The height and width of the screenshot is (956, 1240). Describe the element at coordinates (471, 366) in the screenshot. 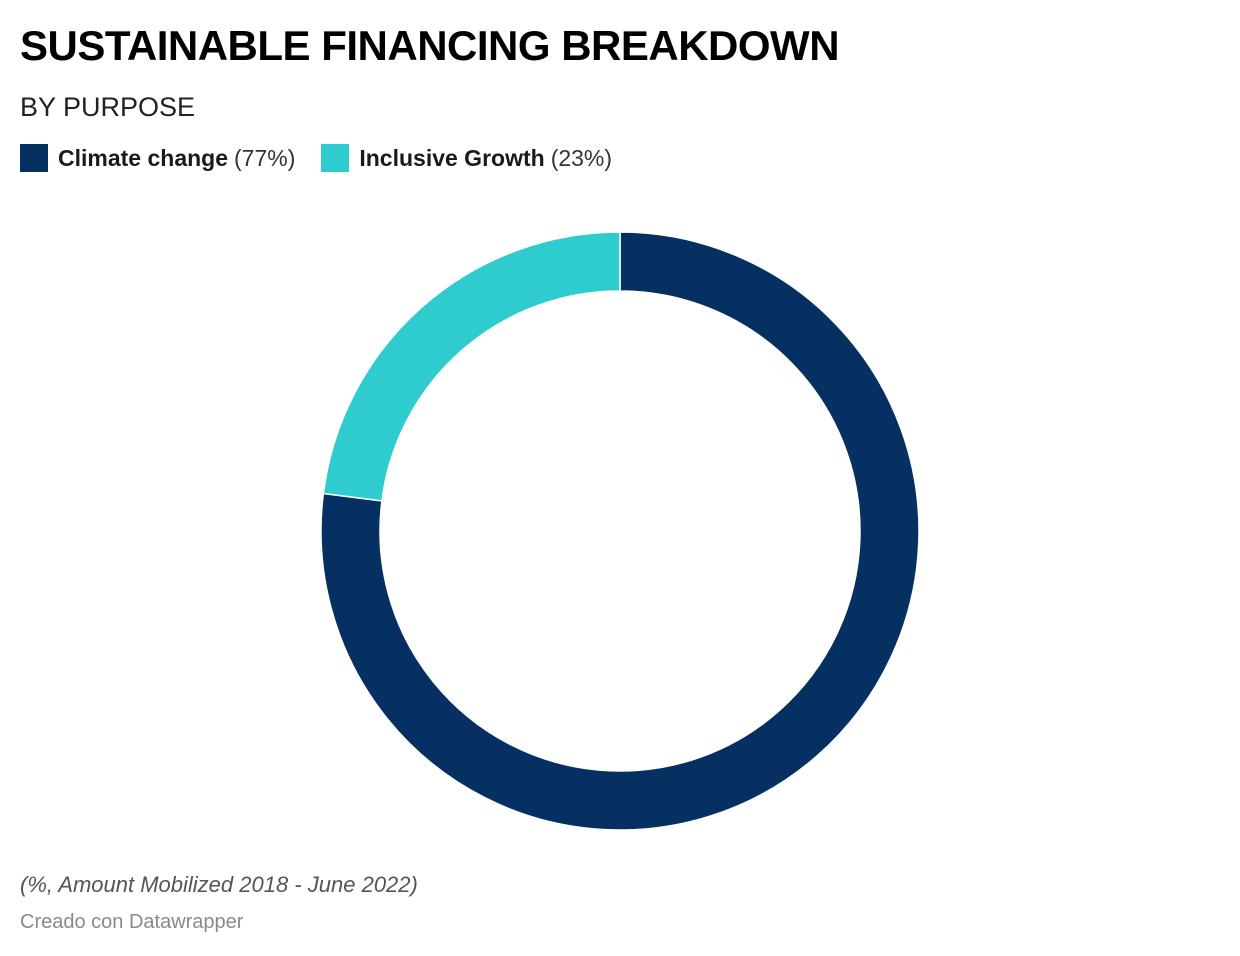

I see `donut-slice-inclusive-growth` at that location.